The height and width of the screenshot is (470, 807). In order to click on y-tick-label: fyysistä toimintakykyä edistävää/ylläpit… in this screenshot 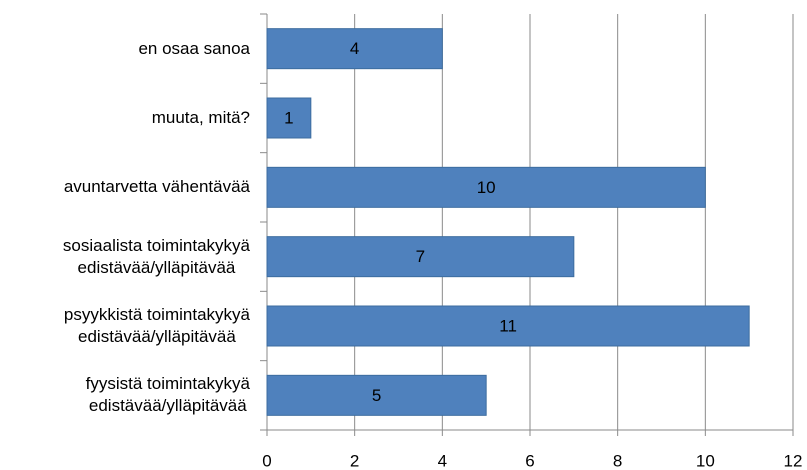, I will do `click(167, 395)`.